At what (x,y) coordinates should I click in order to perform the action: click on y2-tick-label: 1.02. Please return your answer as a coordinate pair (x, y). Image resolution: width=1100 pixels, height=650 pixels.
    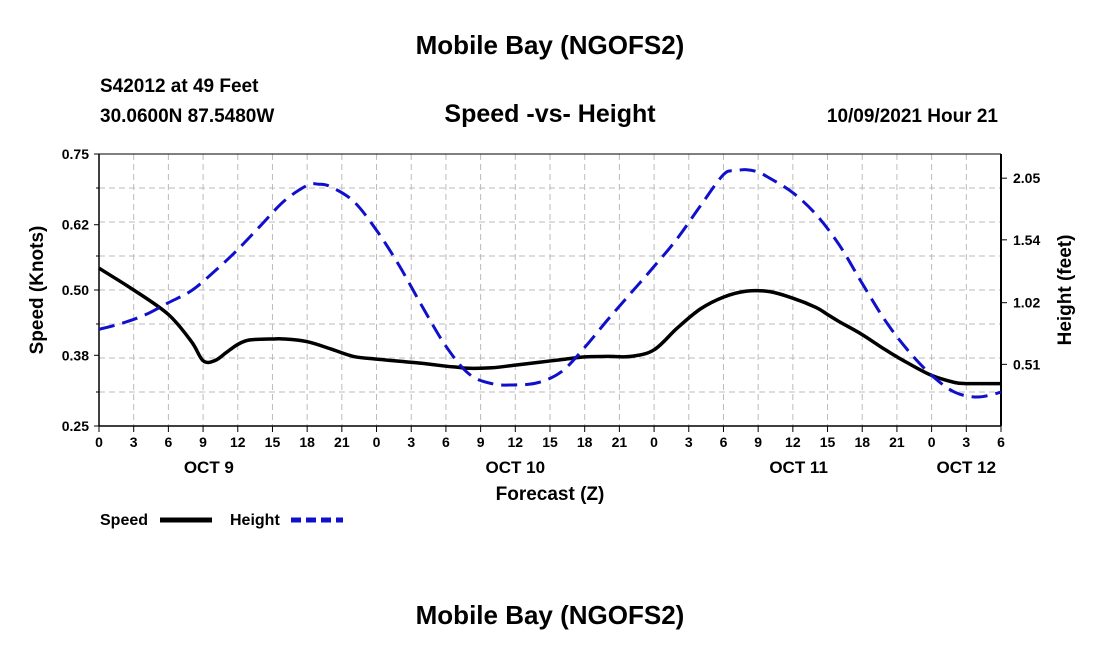
    Looking at the image, I should click on (1026, 303).